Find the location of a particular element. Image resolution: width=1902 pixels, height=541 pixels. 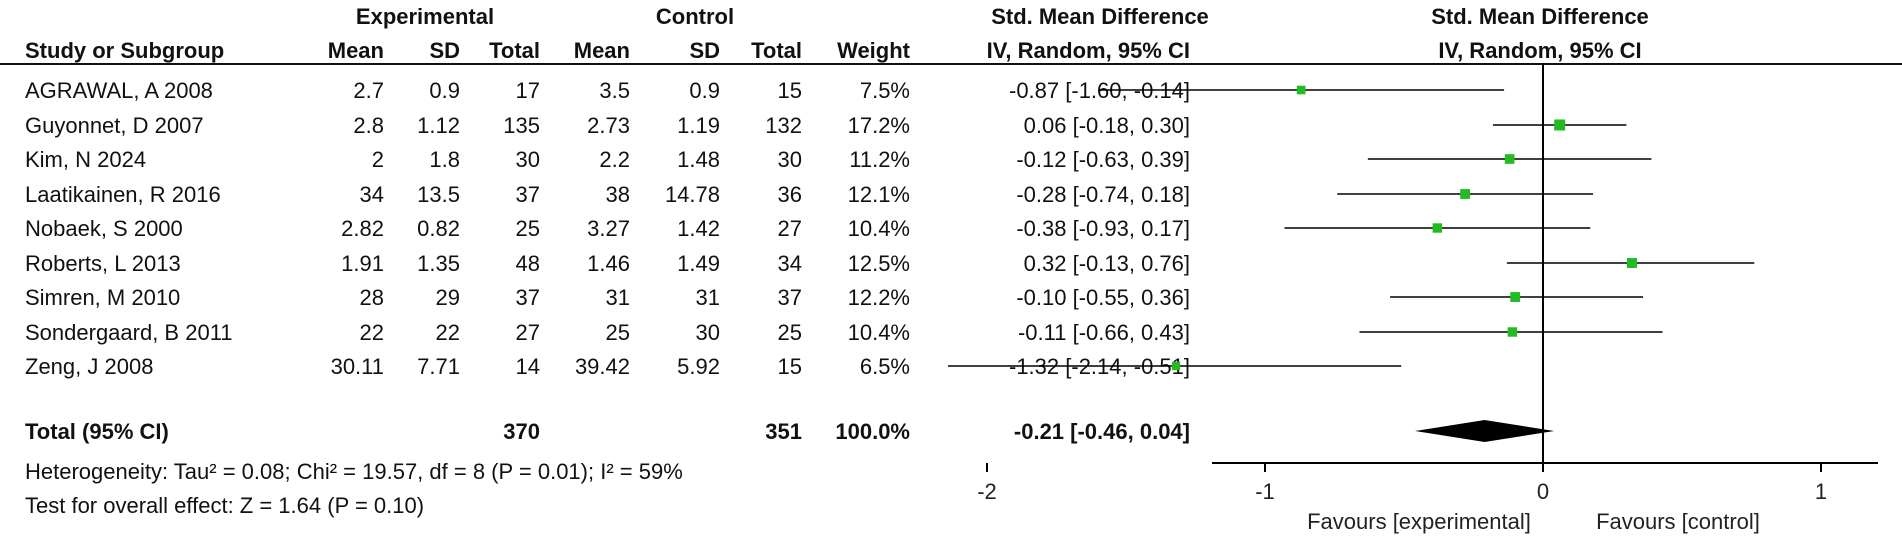

total-e: 30 is located at coordinates (527, 159).